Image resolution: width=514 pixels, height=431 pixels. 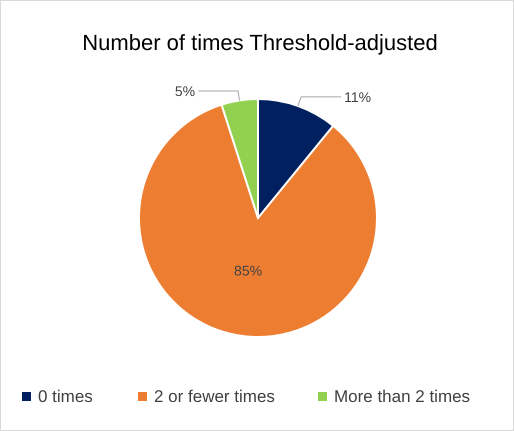 I want to click on chart-title: Number of times Threshold-adjusted, so click(x=260, y=42).